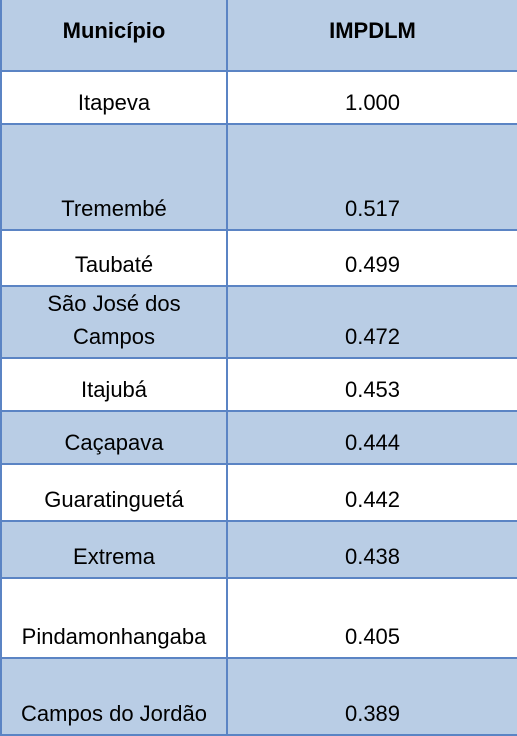 The width and height of the screenshot is (517, 736). What do you see at coordinates (114, 384) in the screenshot?
I see `cell-municipio: Itajubá` at bounding box center [114, 384].